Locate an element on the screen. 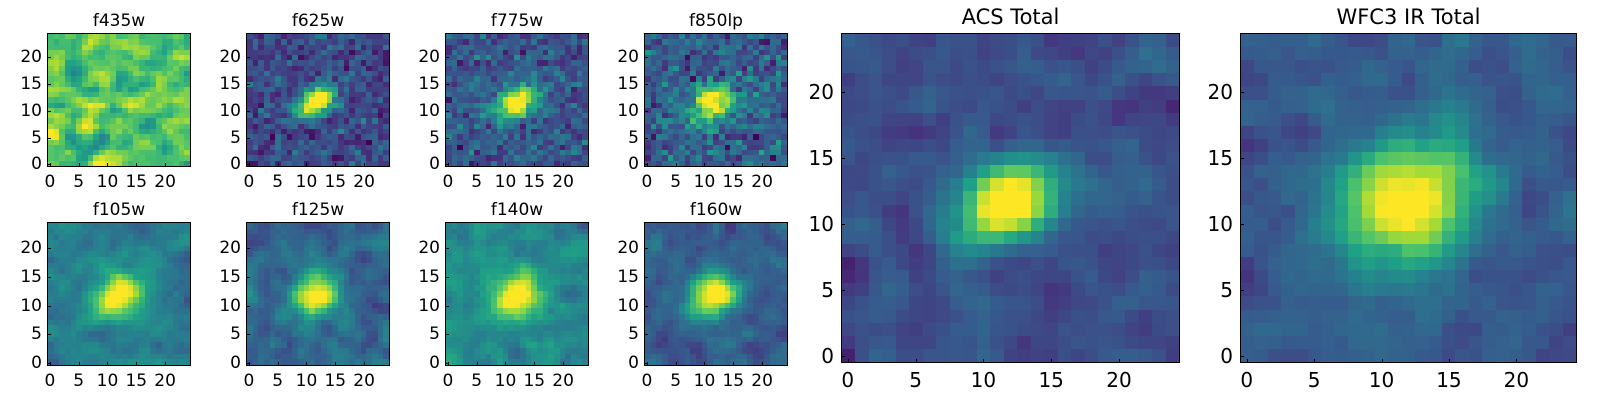 The width and height of the screenshot is (1600, 400). panel-f850lp: f850lp 0 0 5 5 10 10 15 15 20 20 is located at coordinates (702, 101).